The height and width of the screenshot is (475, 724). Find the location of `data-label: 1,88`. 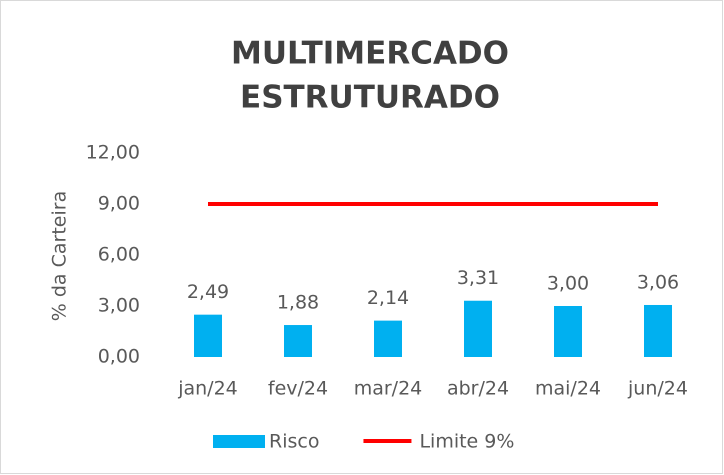

data-label: 1,88 is located at coordinates (298, 303).